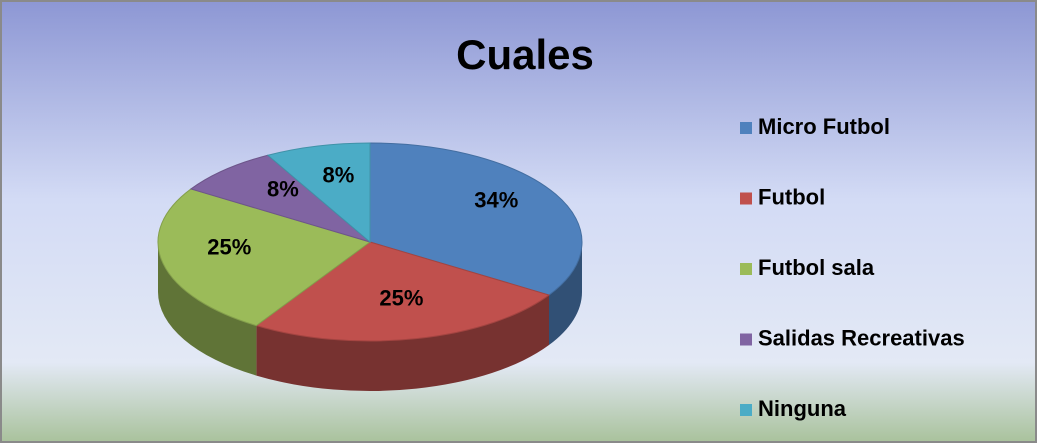  What do you see at coordinates (802, 408) in the screenshot?
I see `legend-label: Ninguna` at bounding box center [802, 408].